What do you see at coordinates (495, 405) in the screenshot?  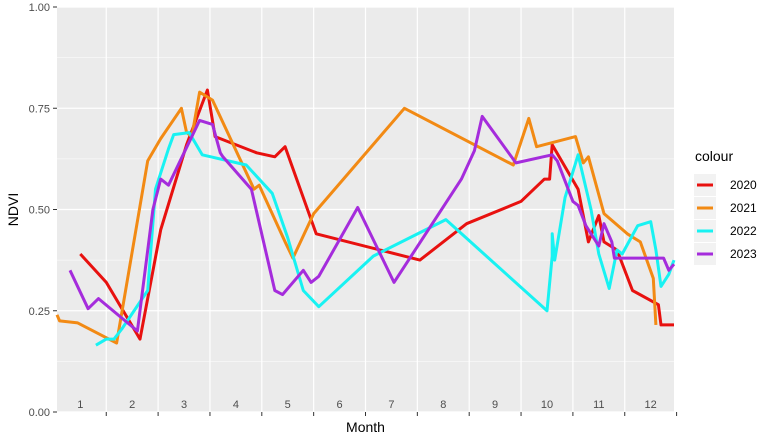 I see `month-label: 9` at bounding box center [495, 405].